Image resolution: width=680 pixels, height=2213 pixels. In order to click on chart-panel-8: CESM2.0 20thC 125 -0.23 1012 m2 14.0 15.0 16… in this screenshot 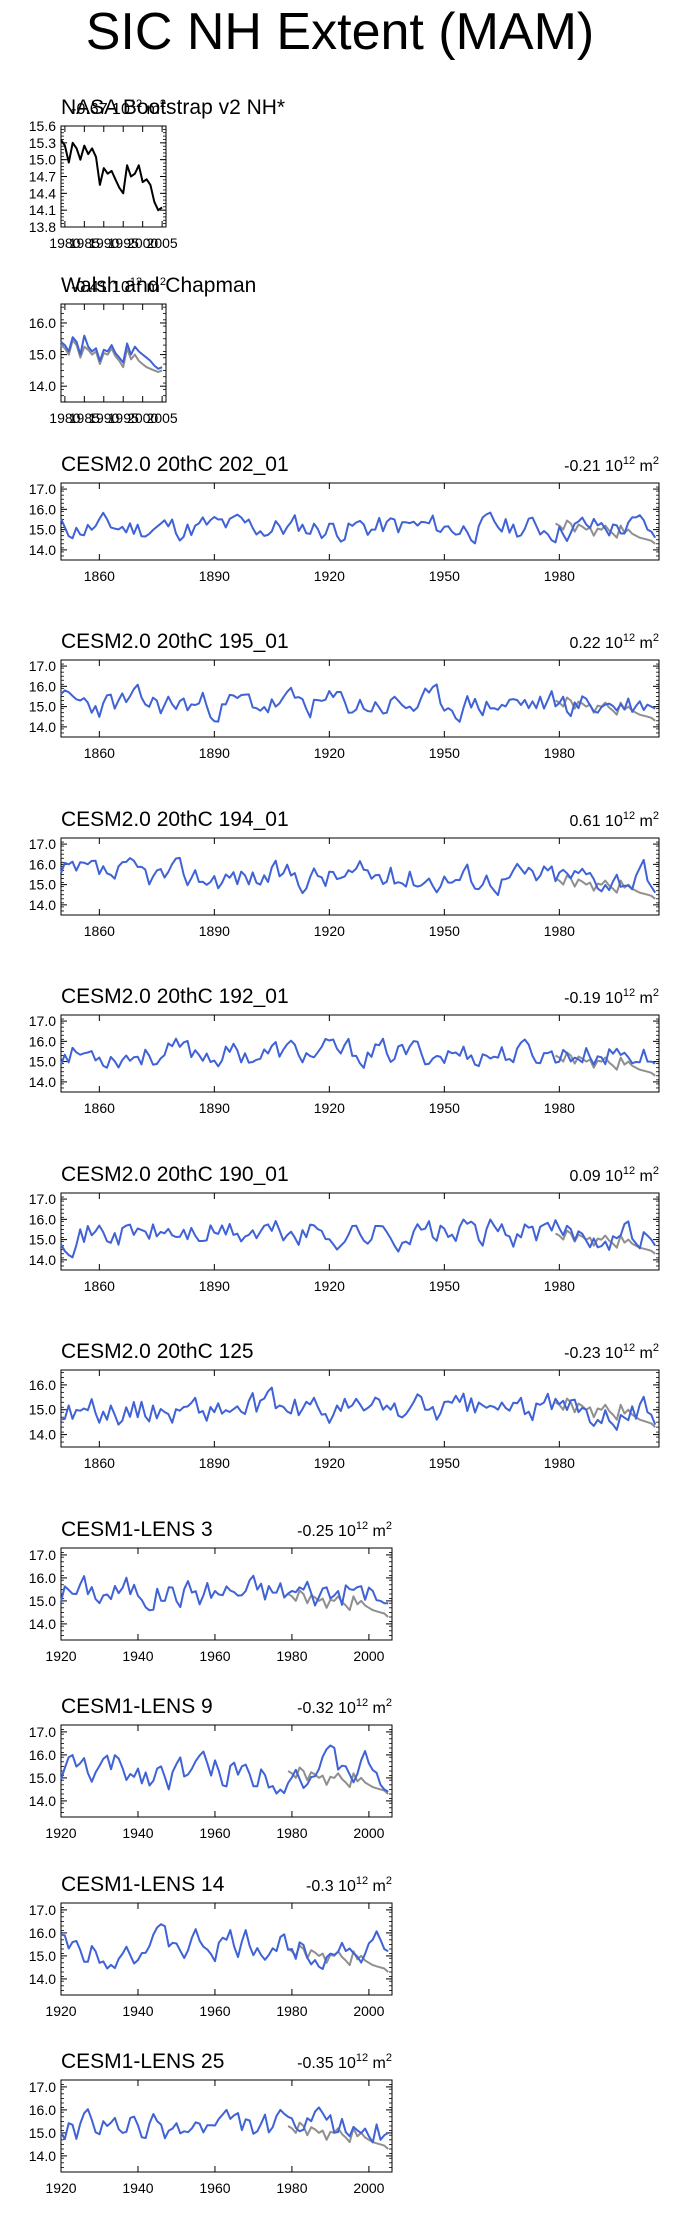, I will do `click(344, 1405)`.